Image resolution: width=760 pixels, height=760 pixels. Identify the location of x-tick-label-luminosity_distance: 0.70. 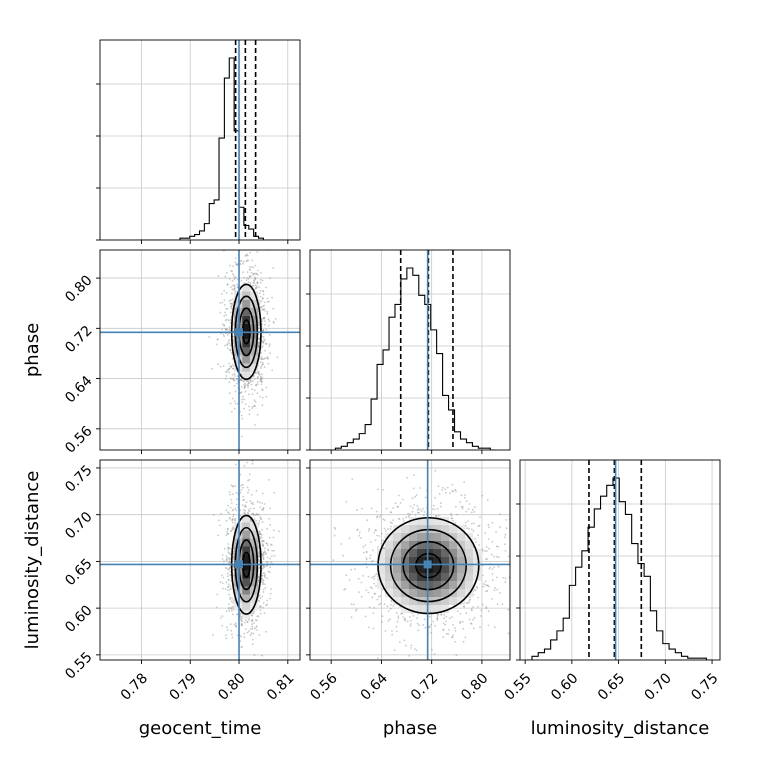
(658, 686).